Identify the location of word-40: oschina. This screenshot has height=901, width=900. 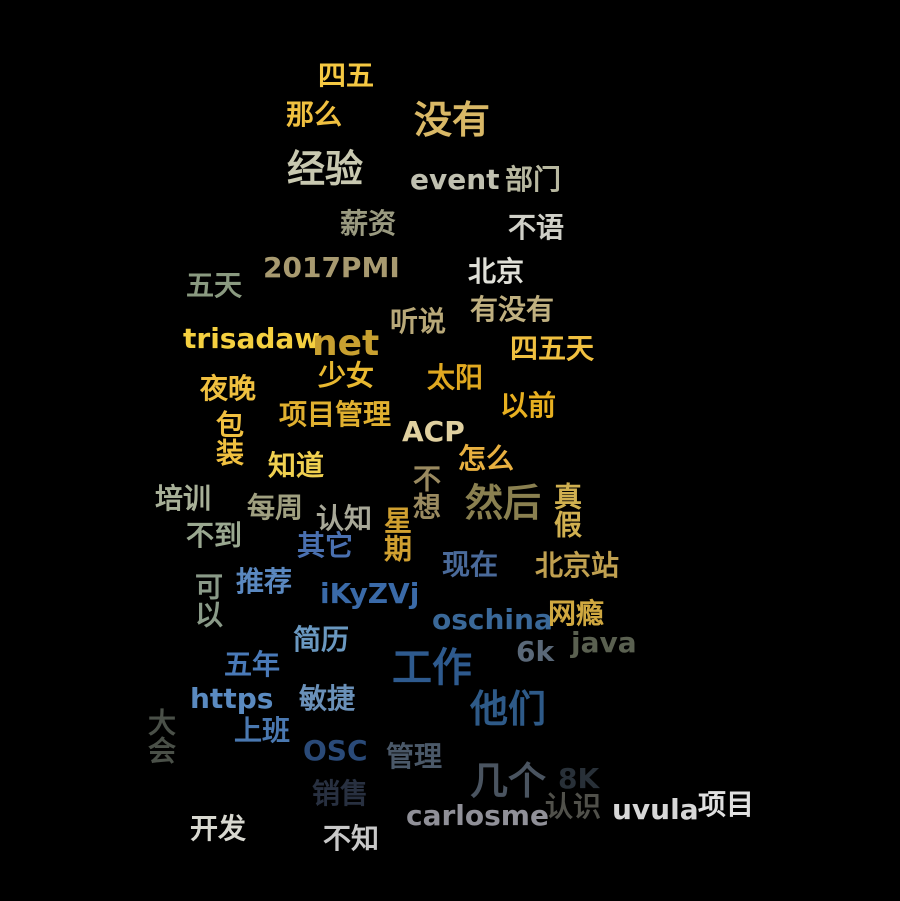
(492, 619).